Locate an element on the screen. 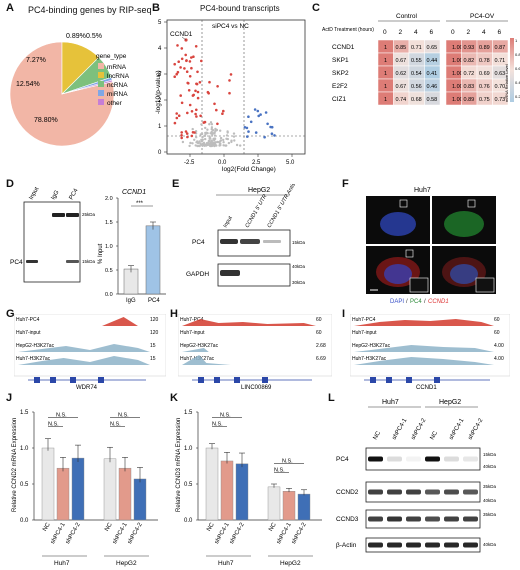 The width and height of the screenshot is (520, 570). pie-legend-other: other is located at coordinates (115, 103).